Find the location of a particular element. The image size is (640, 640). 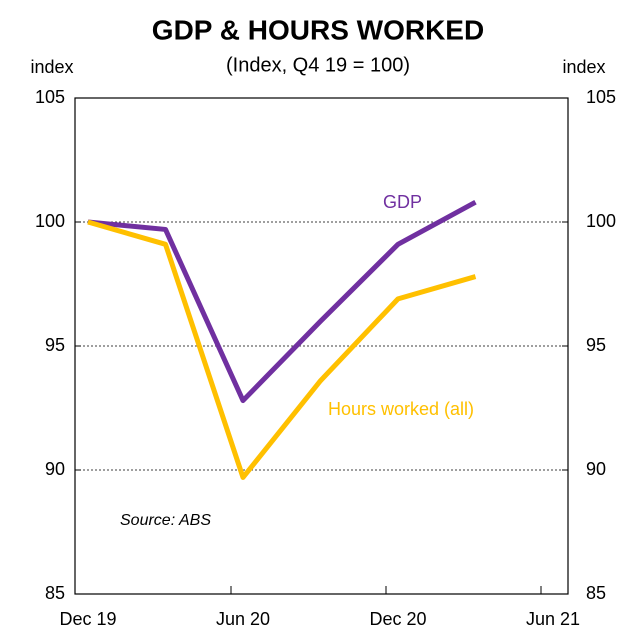

y-axis-label: index is located at coordinates (51, 67).